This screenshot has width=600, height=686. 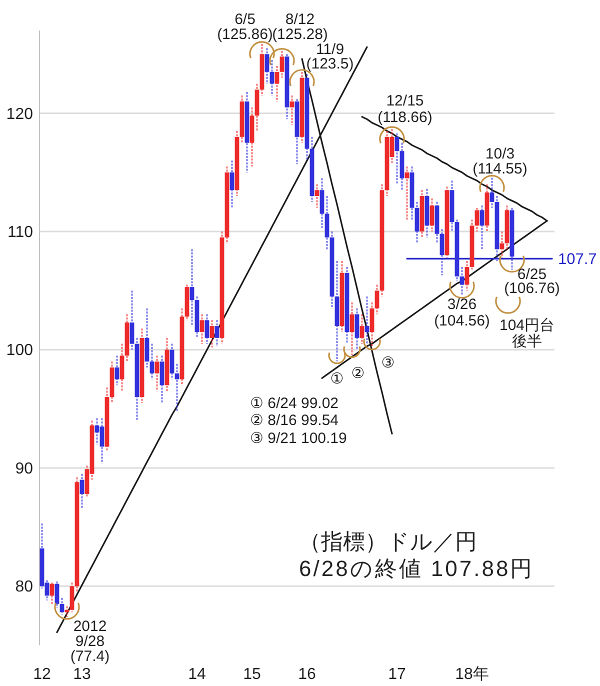 I want to click on y-tick-label: 120, so click(x=20, y=114).